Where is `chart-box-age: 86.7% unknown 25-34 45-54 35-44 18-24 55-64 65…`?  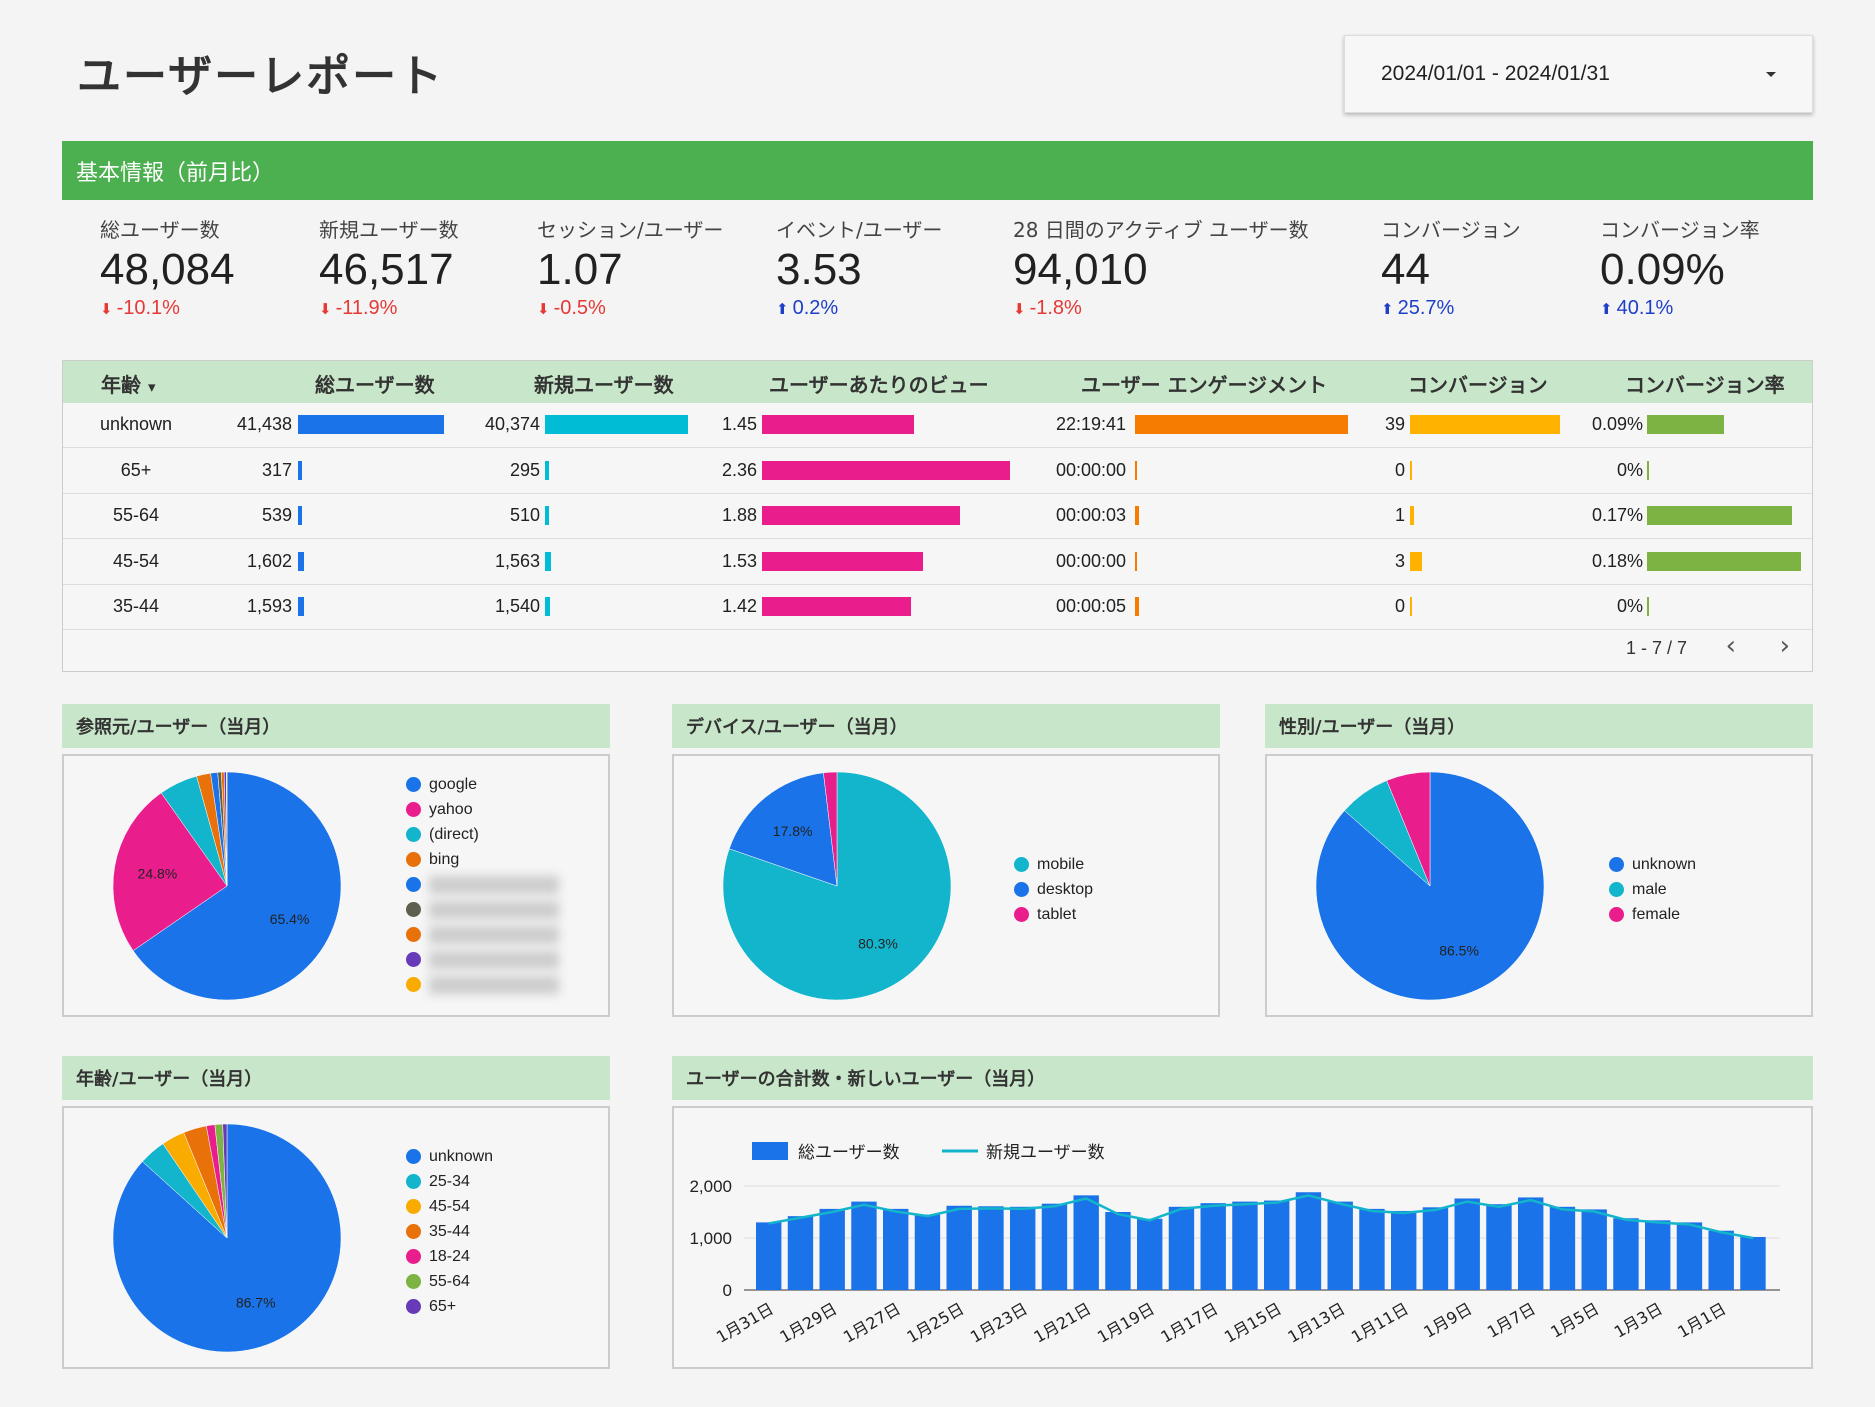
chart-box-age: 86.7% unknown 25-34 45-54 35-44 18-24 55-64 65… is located at coordinates (336, 1237).